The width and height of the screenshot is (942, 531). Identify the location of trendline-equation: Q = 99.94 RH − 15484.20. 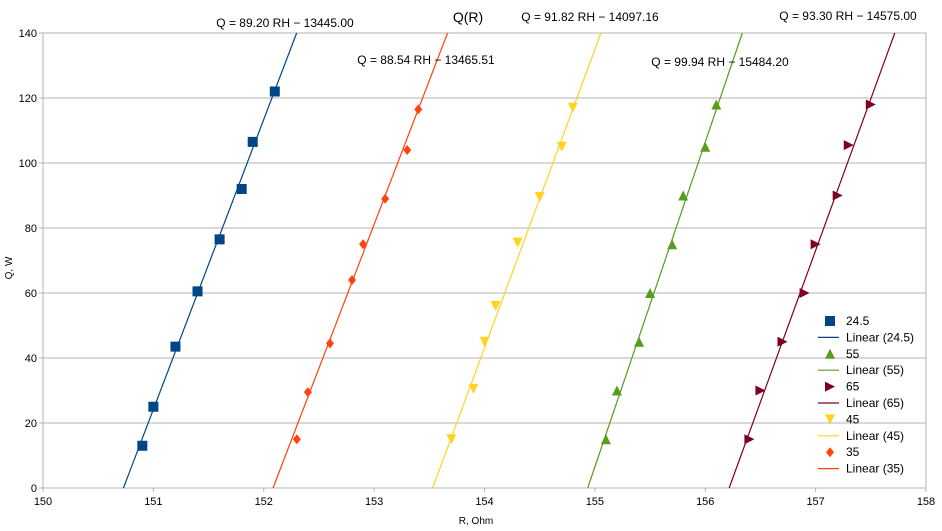
(720, 62).